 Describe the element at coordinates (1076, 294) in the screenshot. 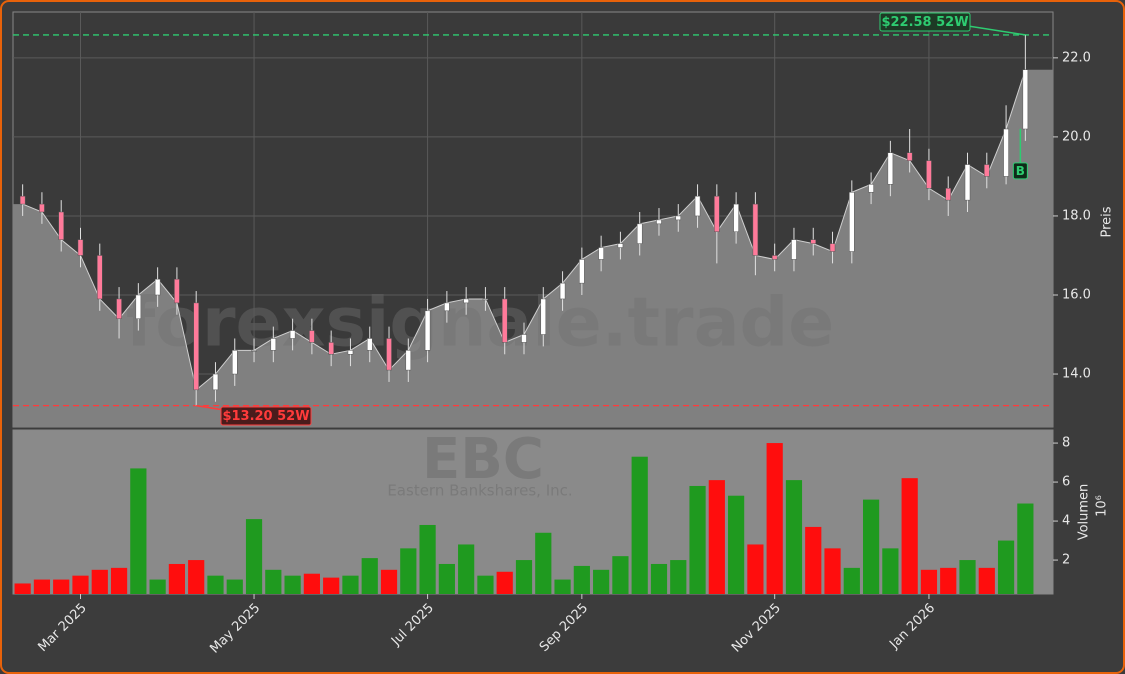

I see `y-tick-label: 16.0` at that location.